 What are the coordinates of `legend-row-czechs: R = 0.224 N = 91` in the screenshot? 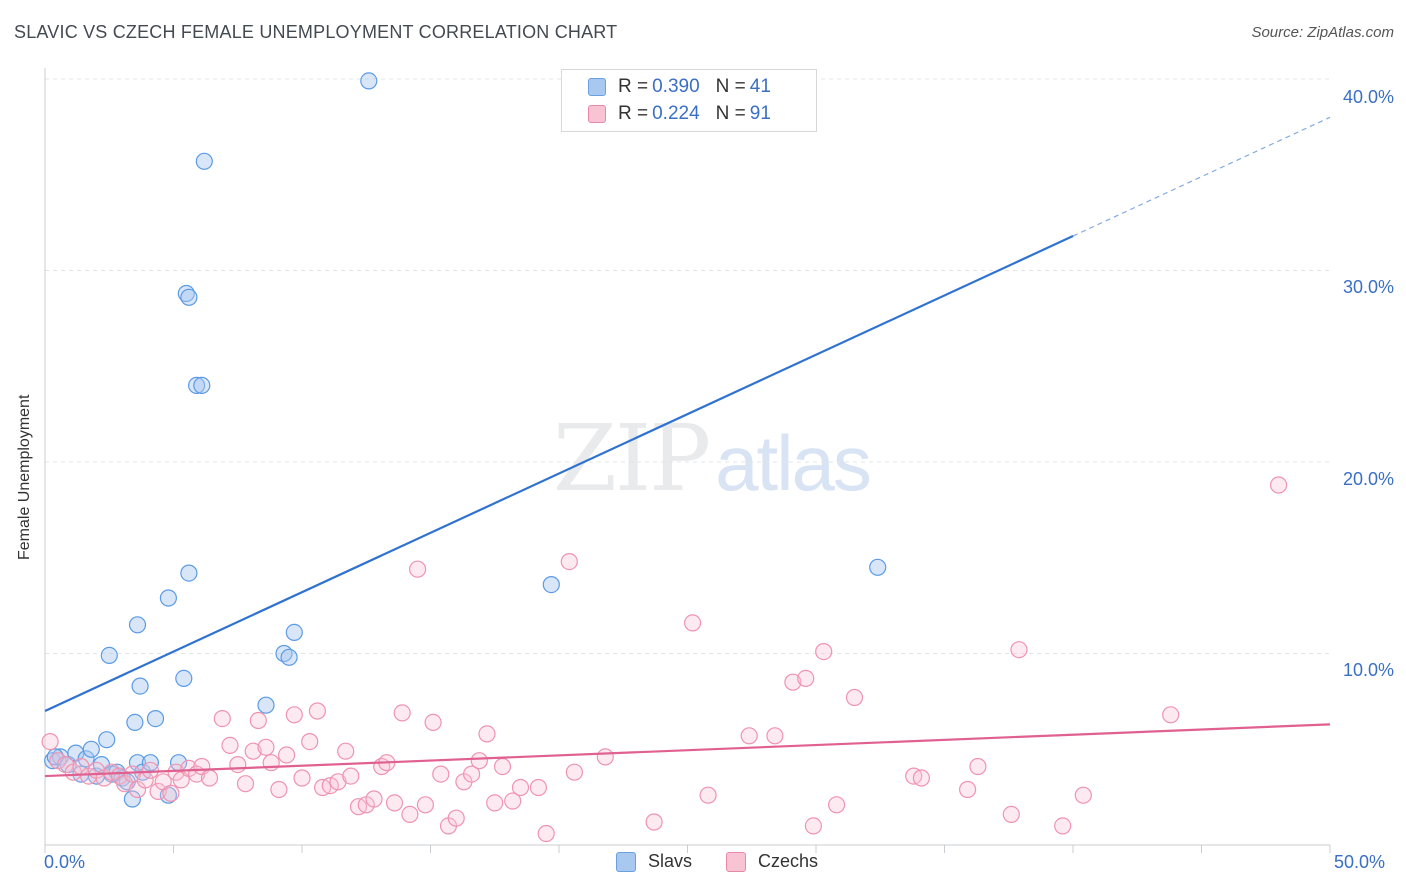 It's located at (687, 114).